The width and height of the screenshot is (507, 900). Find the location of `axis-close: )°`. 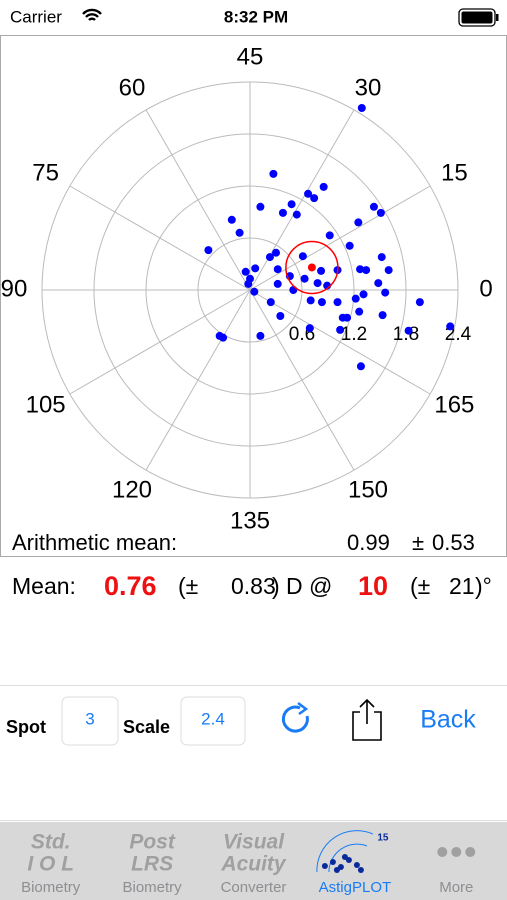

axis-close: )° is located at coordinates (483, 586).